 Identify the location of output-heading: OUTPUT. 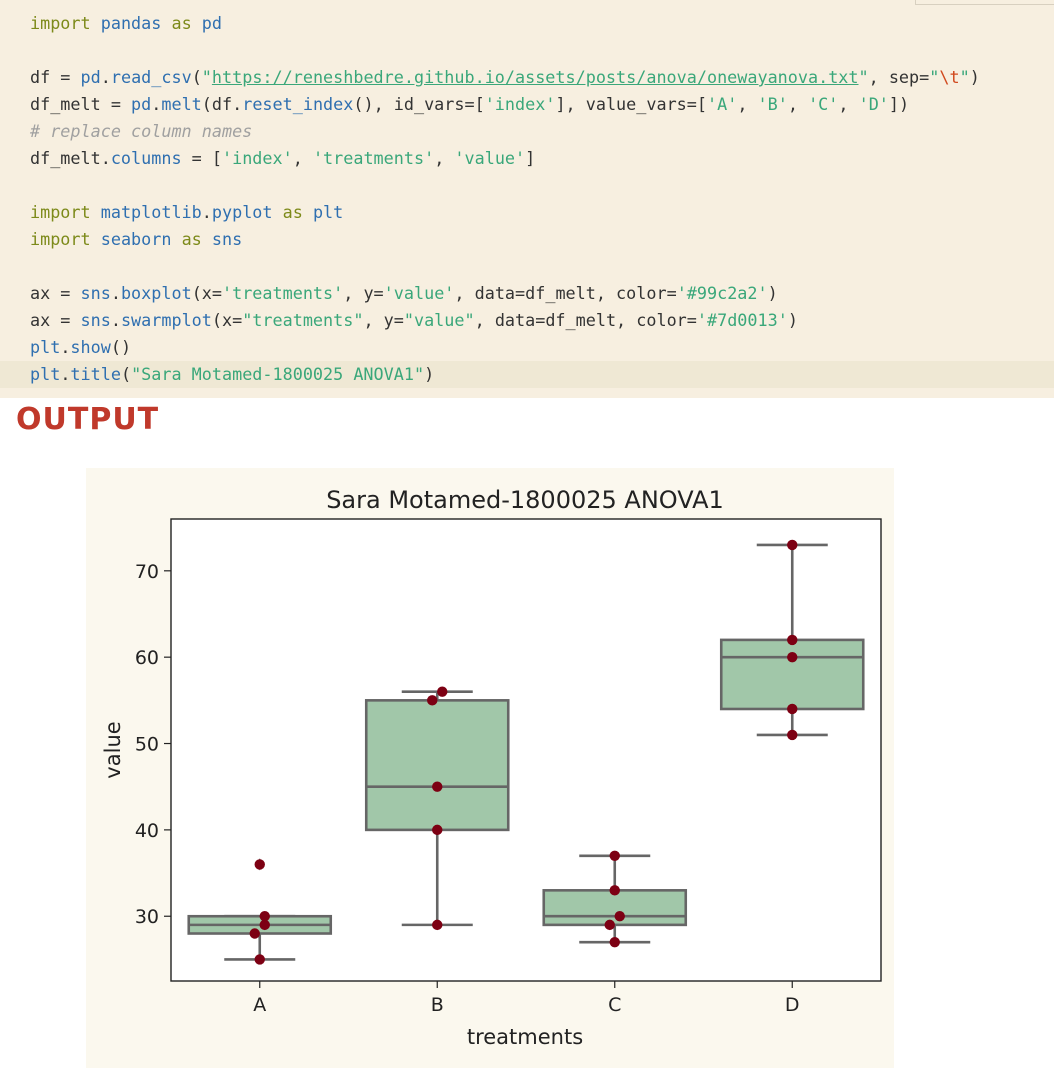
(88, 419).